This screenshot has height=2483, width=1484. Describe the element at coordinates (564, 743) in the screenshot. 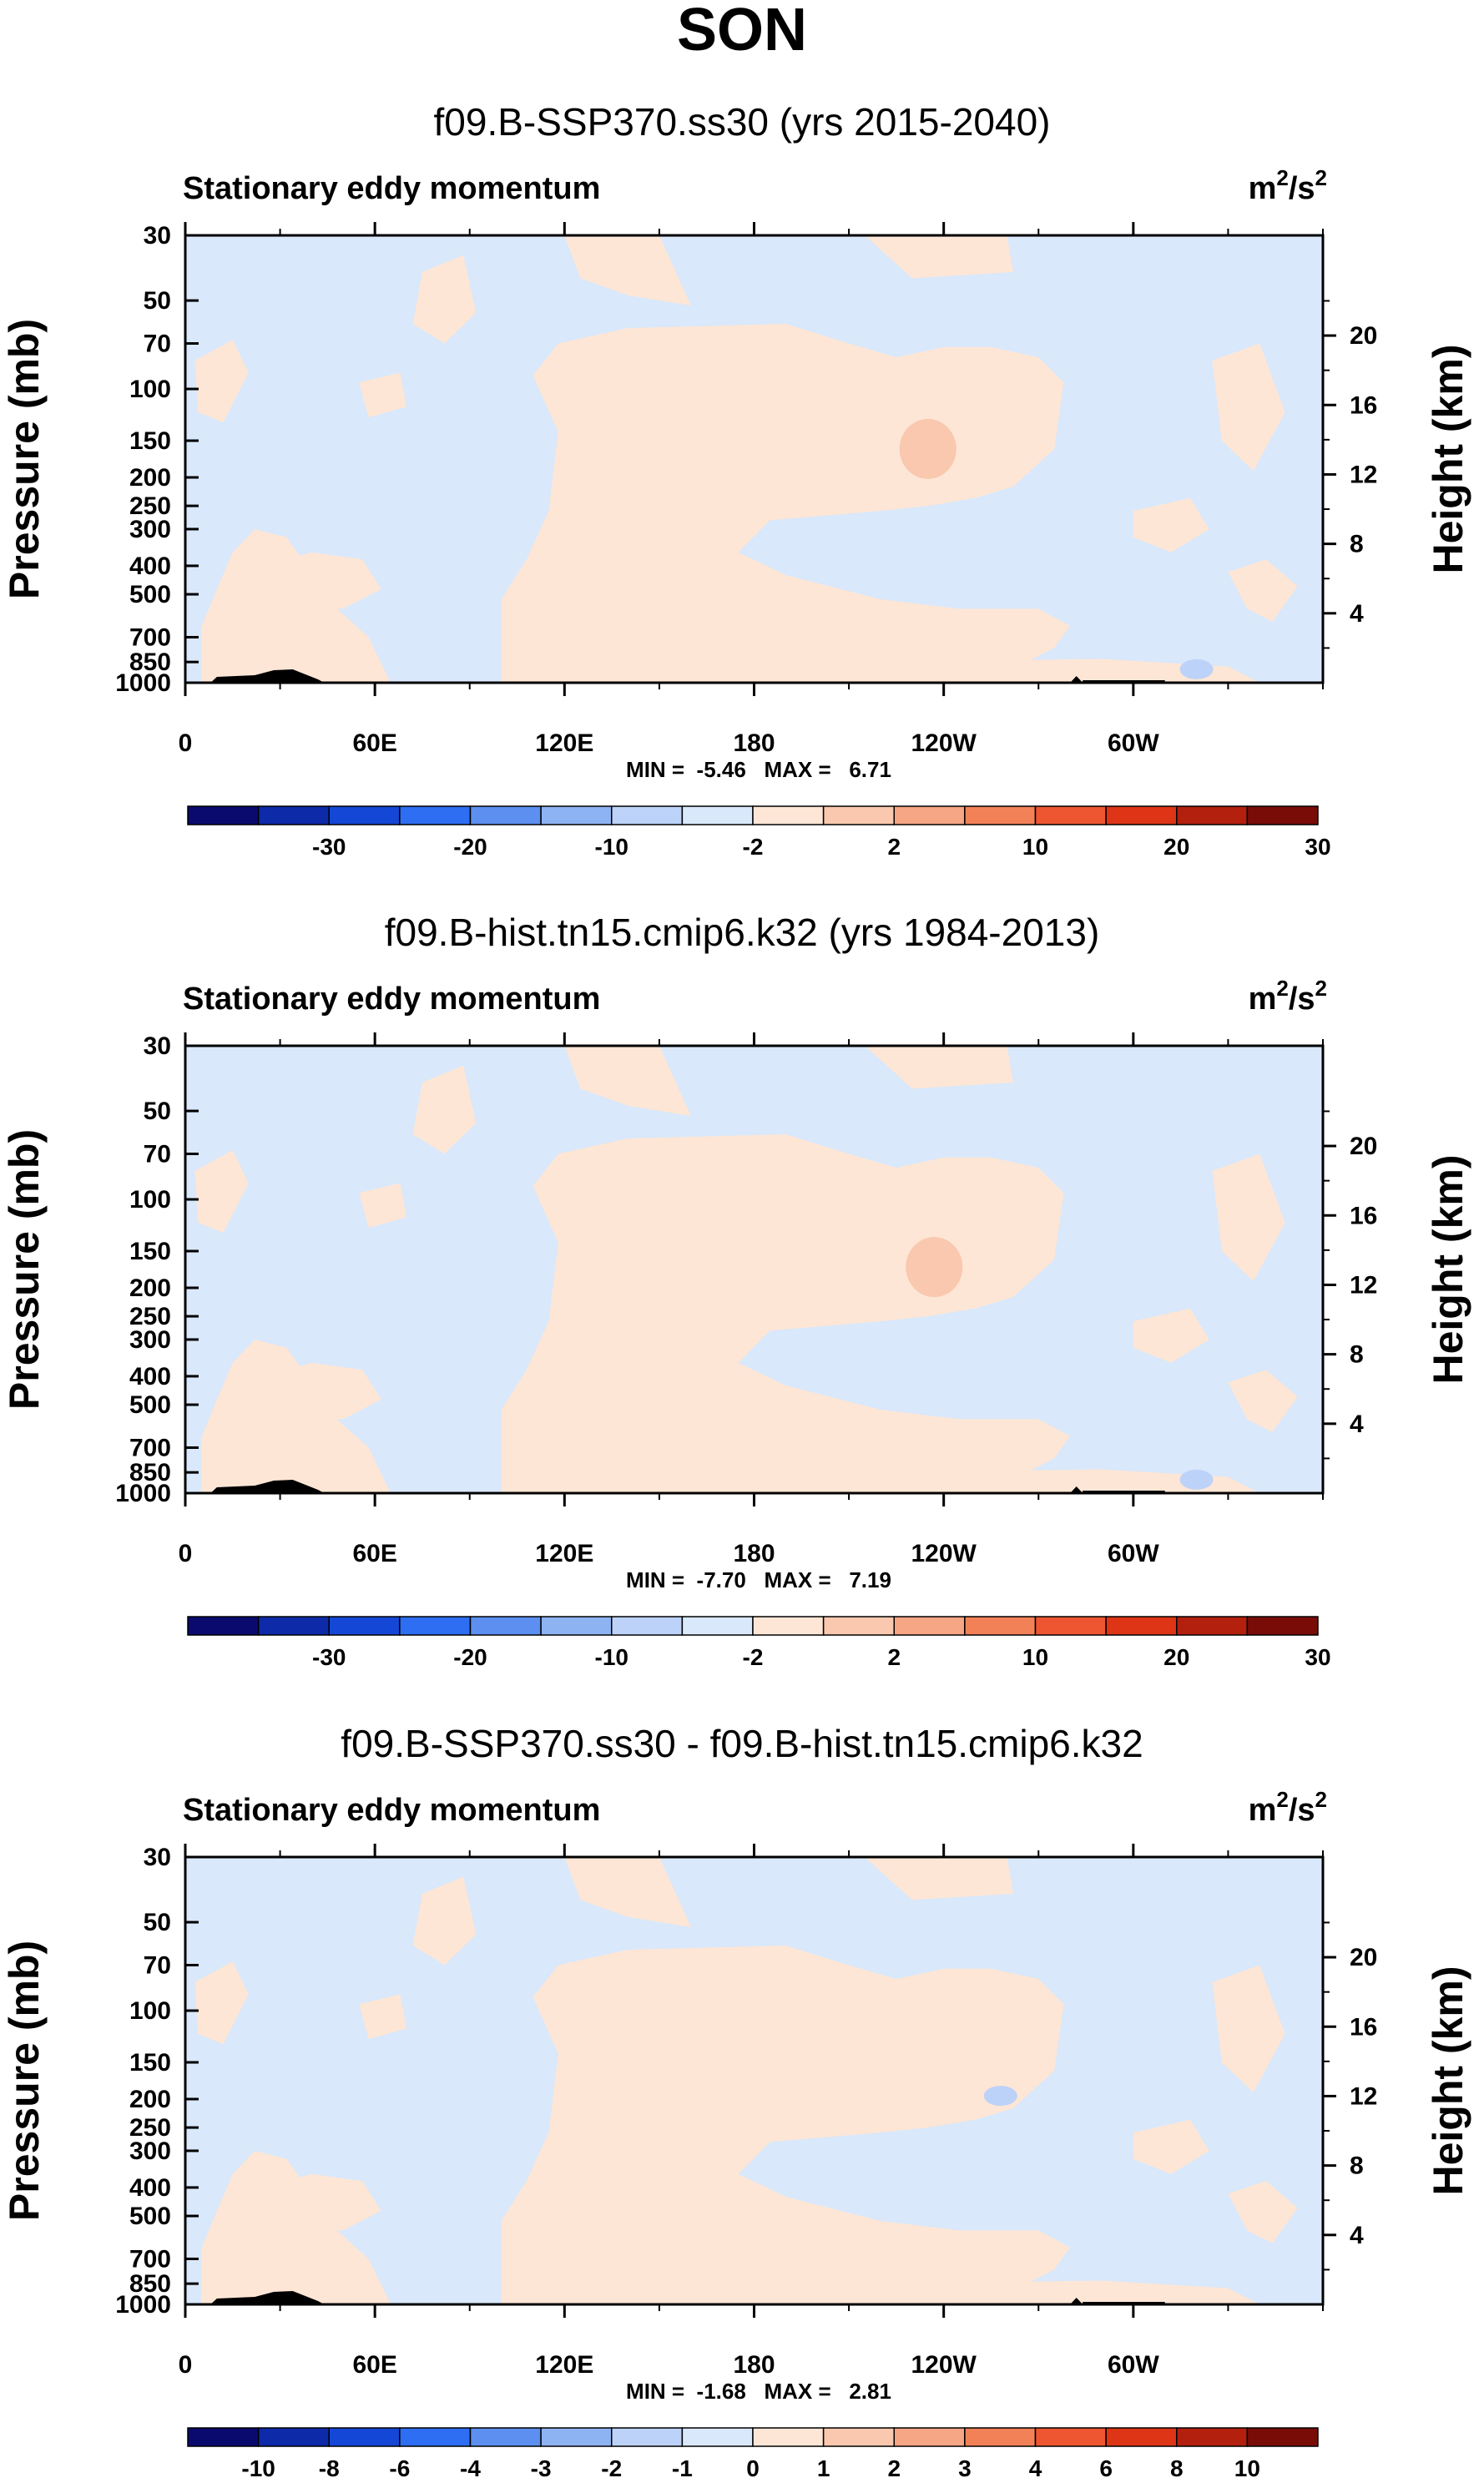

I see `x-tick-label: 120E` at that location.